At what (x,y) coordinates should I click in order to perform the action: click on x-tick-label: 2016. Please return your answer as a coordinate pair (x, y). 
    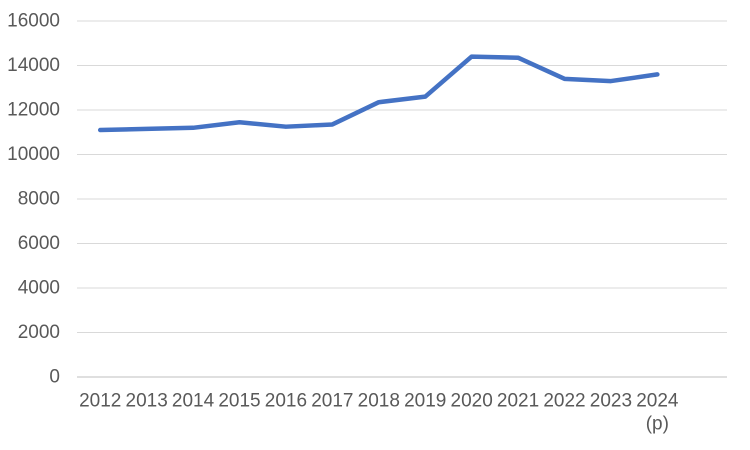
    Looking at the image, I should click on (286, 401).